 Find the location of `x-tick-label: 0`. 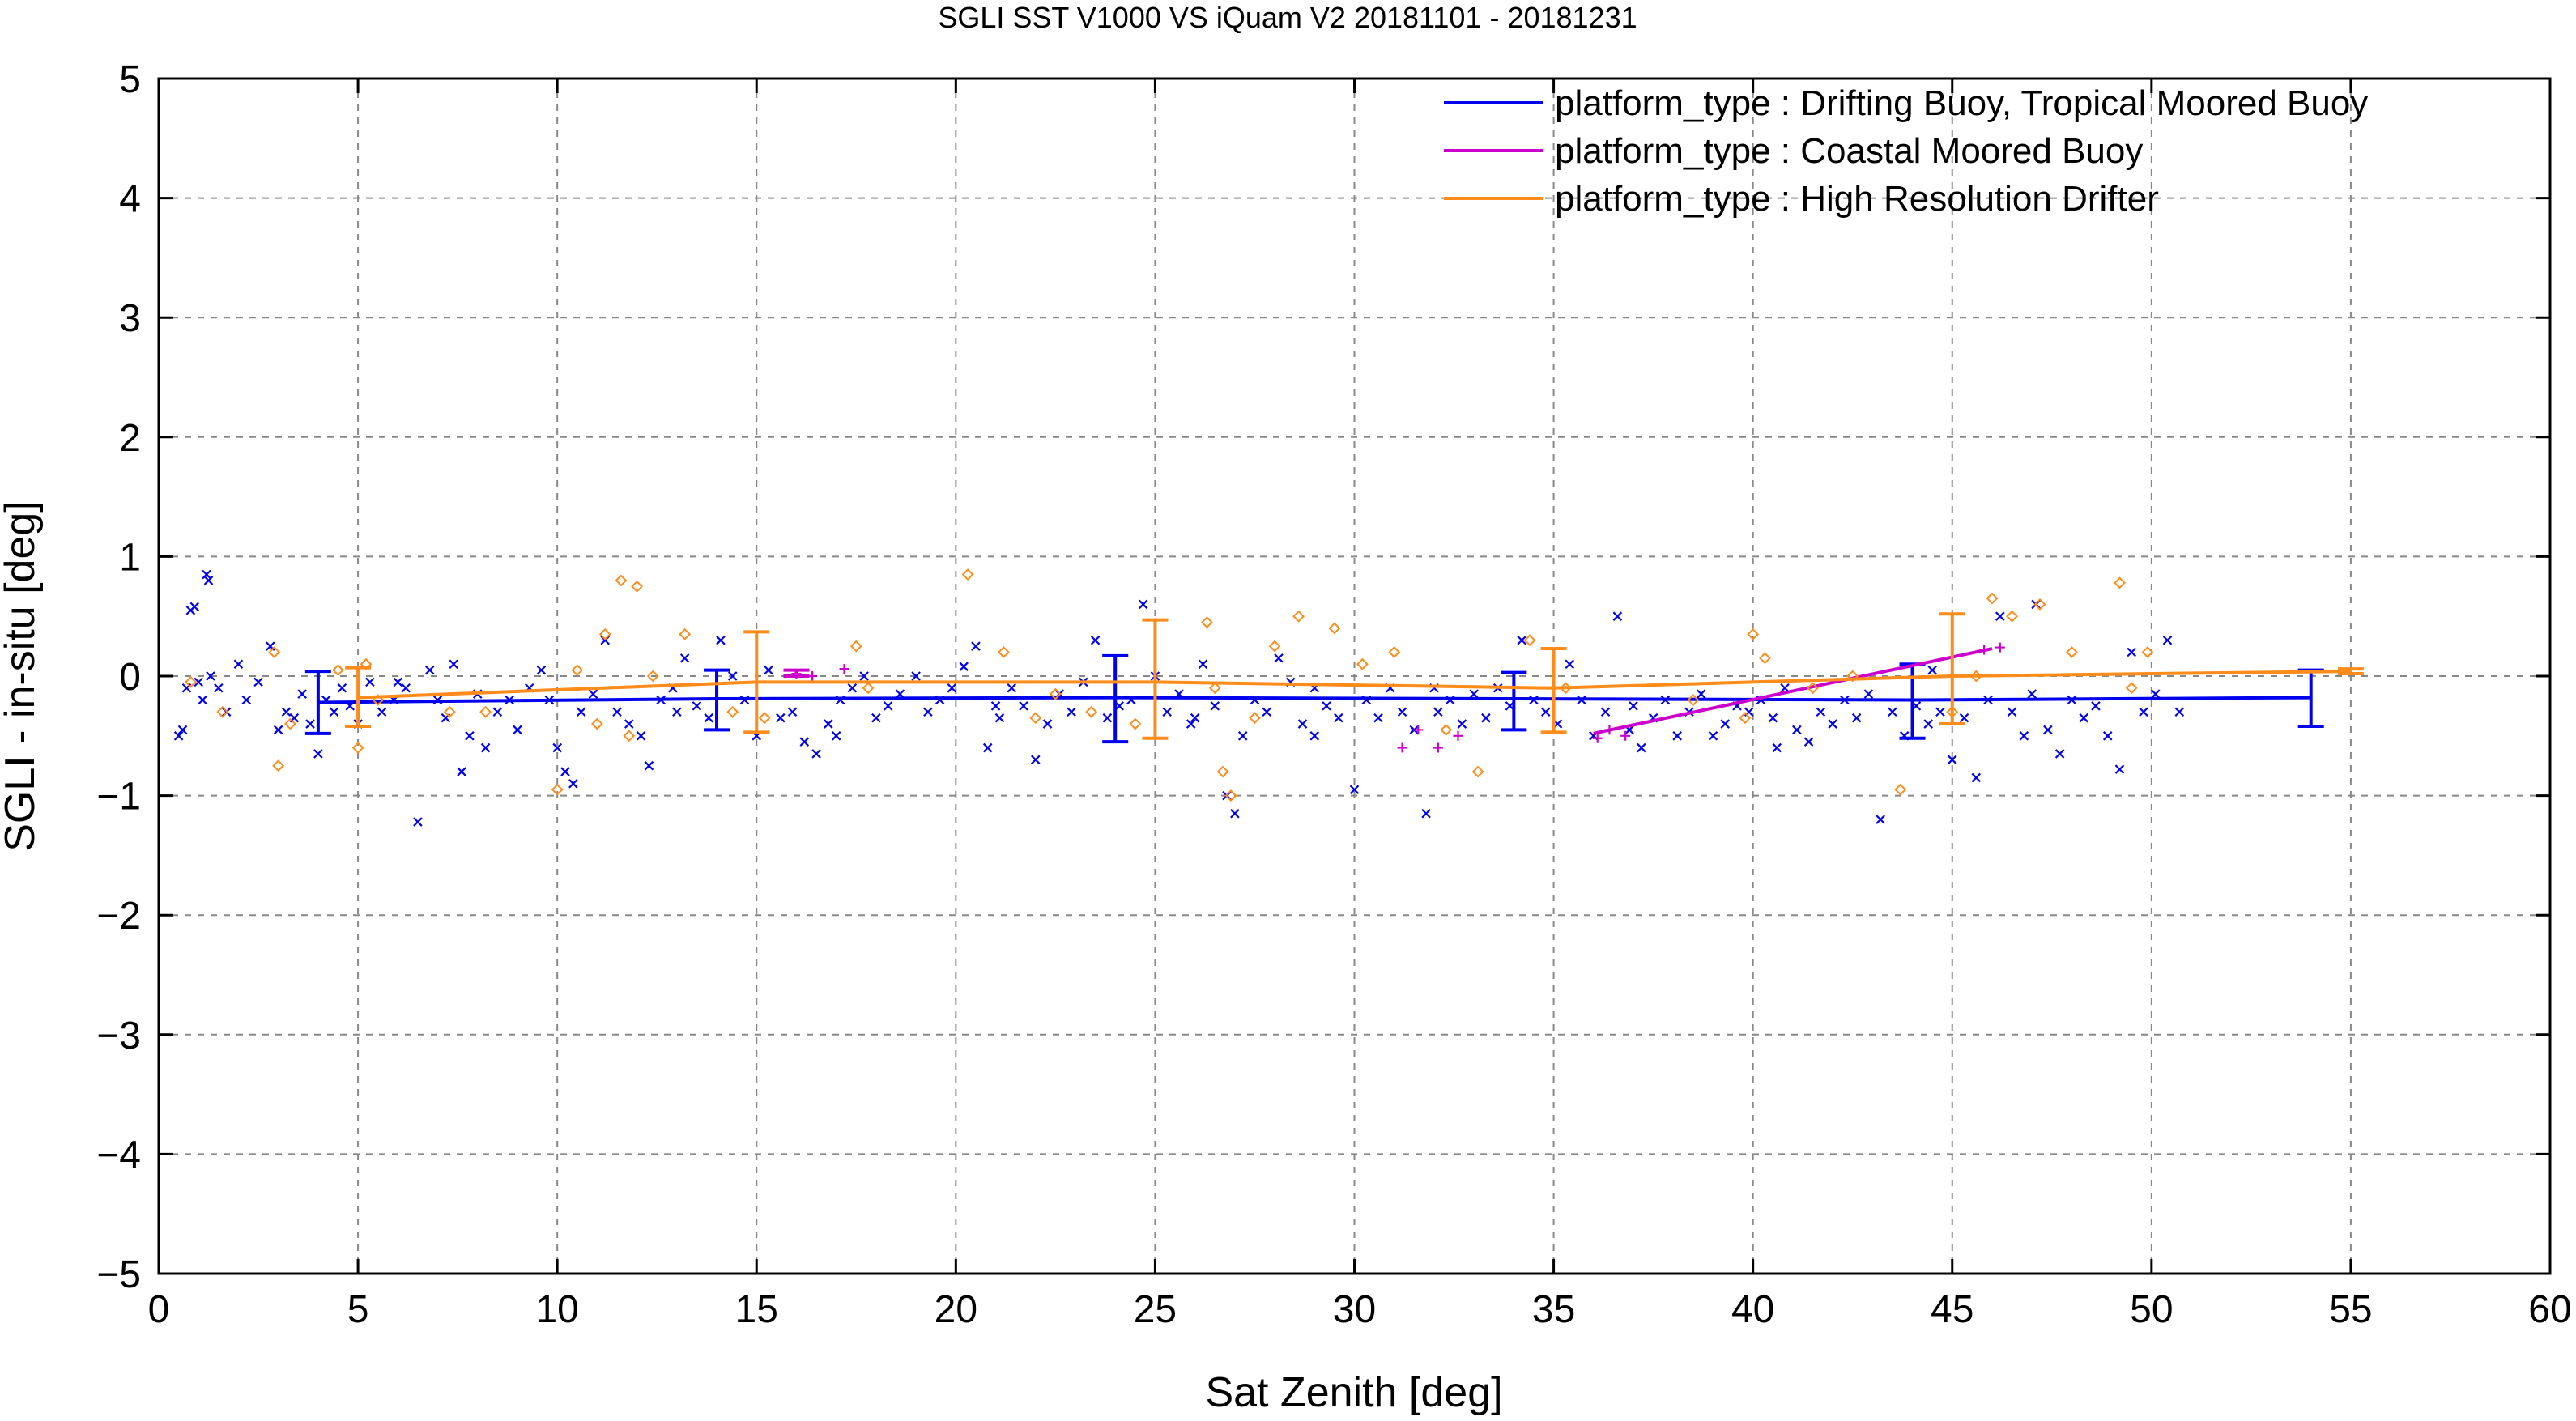

x-tick-label: 0 is located at coordinates (159, 1309).